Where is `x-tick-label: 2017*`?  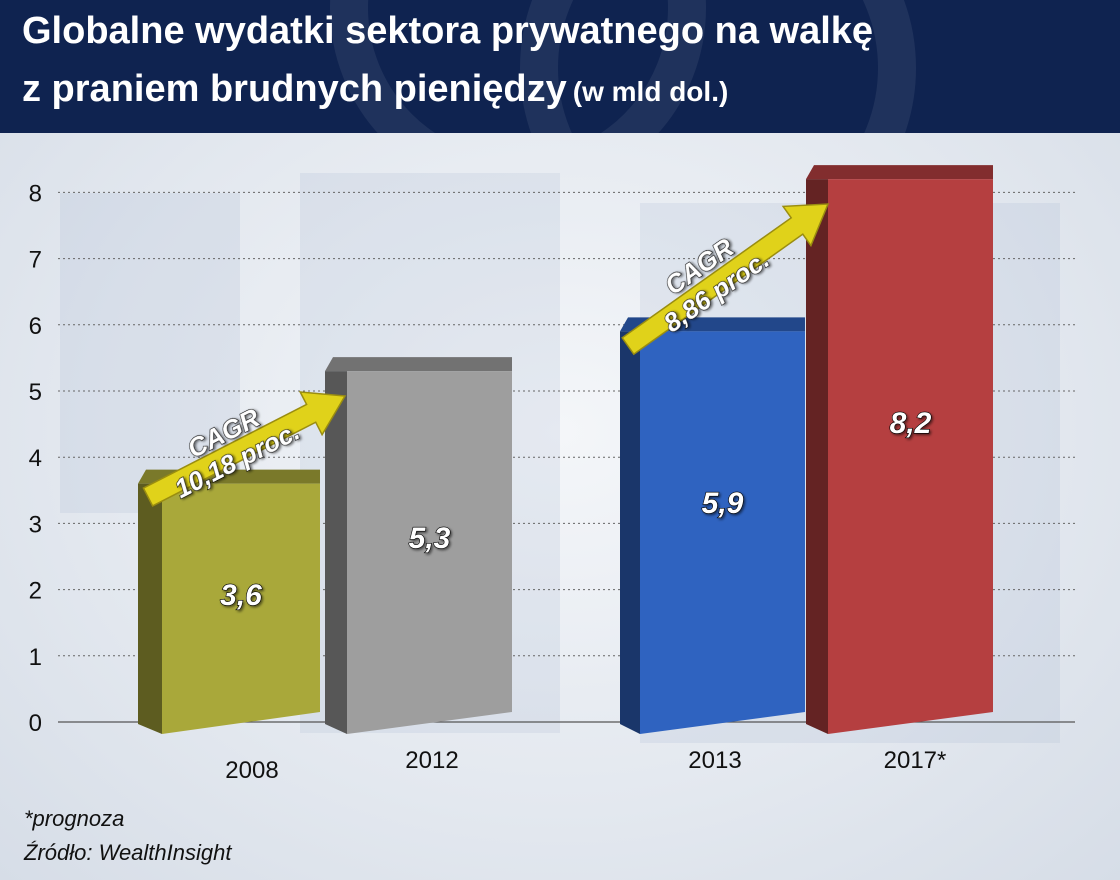
x-tick-label: 2017* is located at coordinates (915, 760).